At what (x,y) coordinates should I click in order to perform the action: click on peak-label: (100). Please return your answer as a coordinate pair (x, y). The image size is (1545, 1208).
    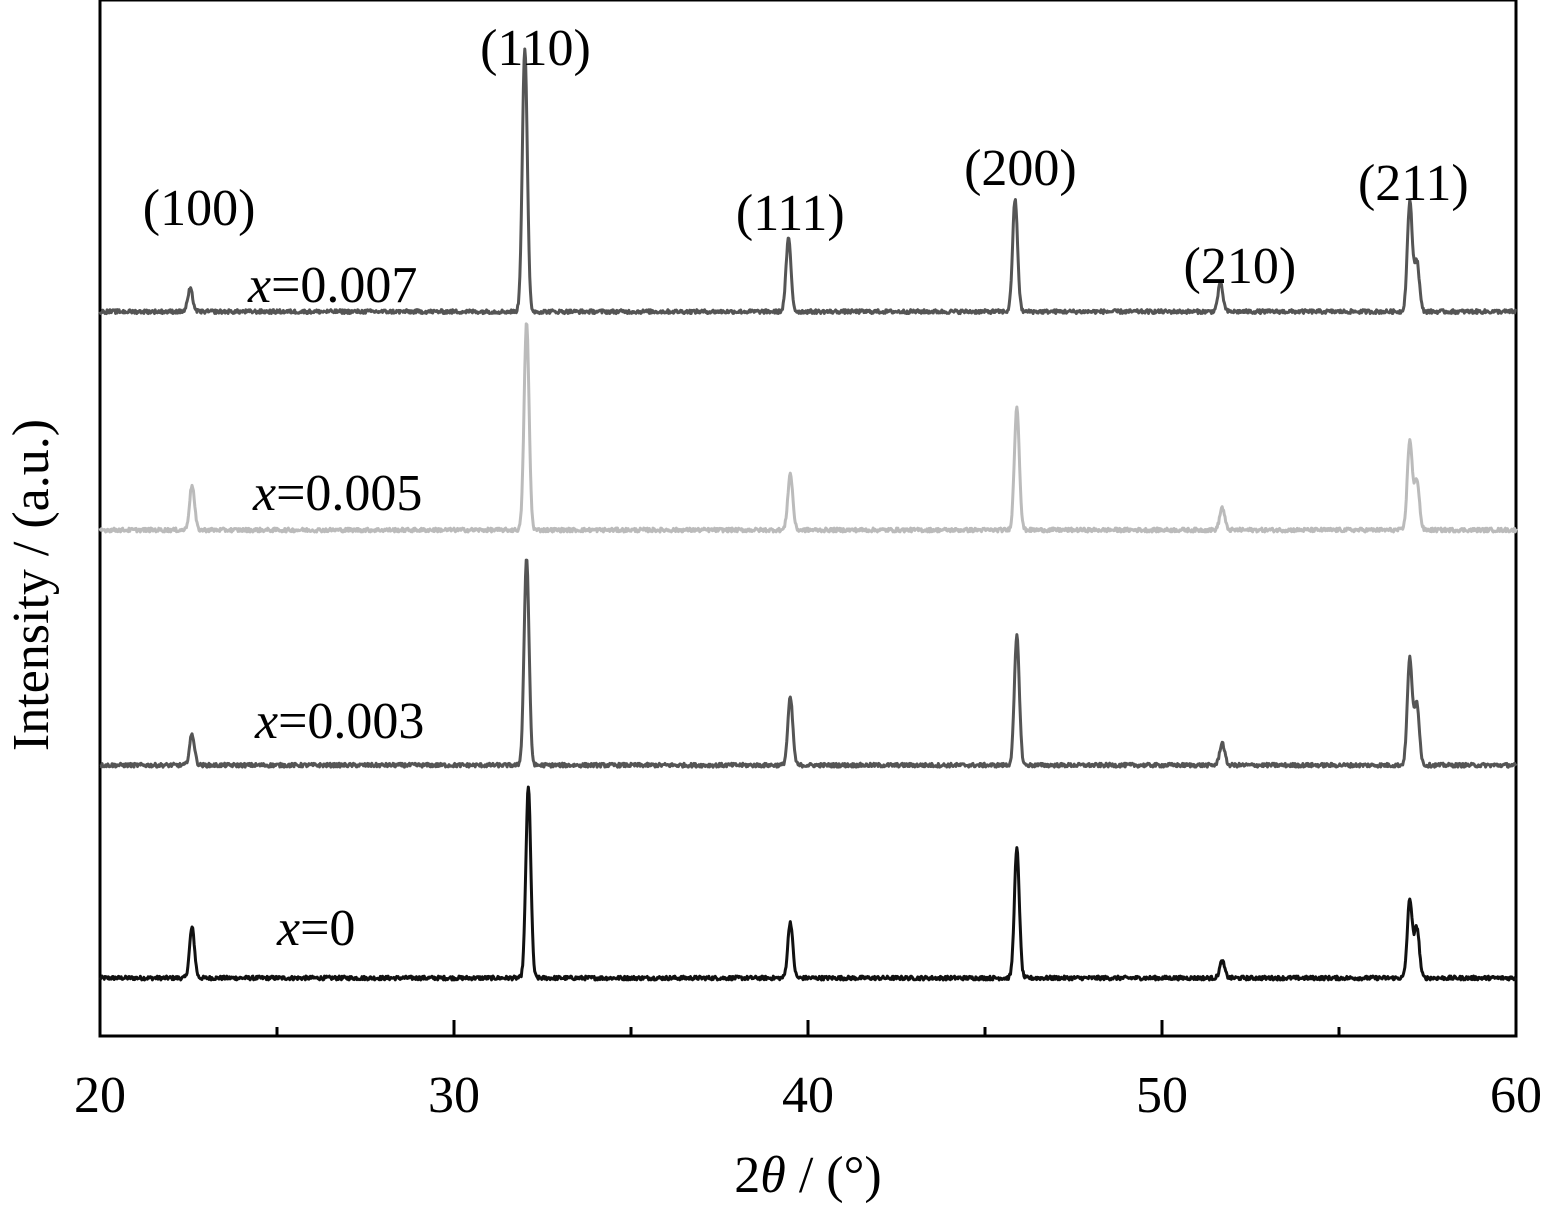
    Looking at the image, I should click on (199, 208).